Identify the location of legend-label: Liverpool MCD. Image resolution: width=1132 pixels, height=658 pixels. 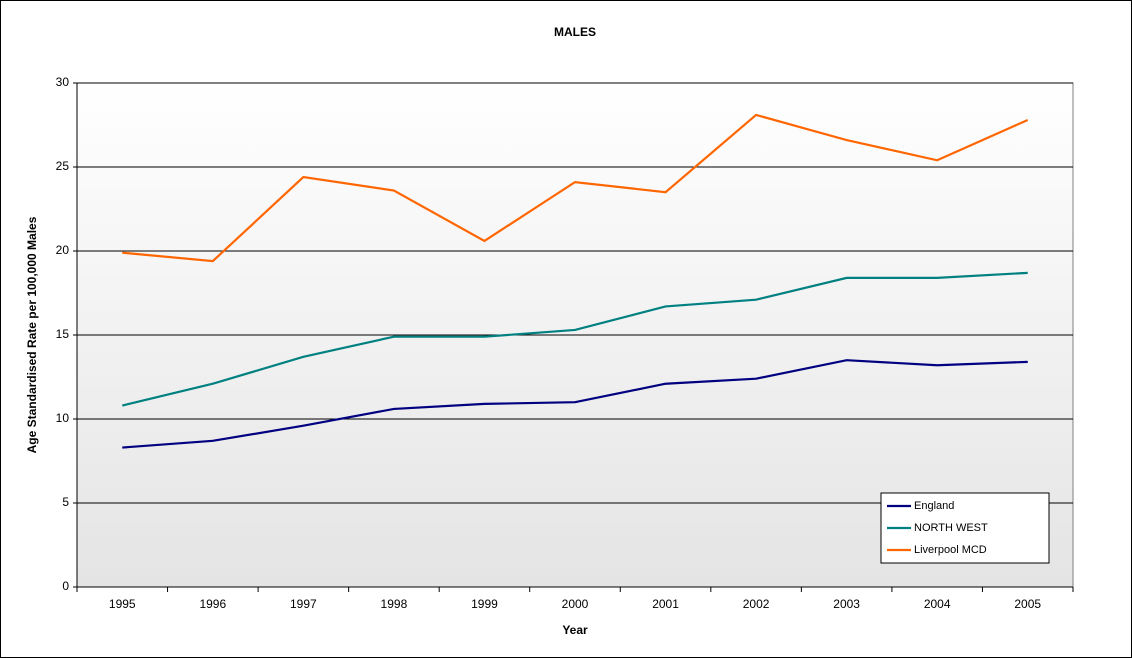
(950, 550).